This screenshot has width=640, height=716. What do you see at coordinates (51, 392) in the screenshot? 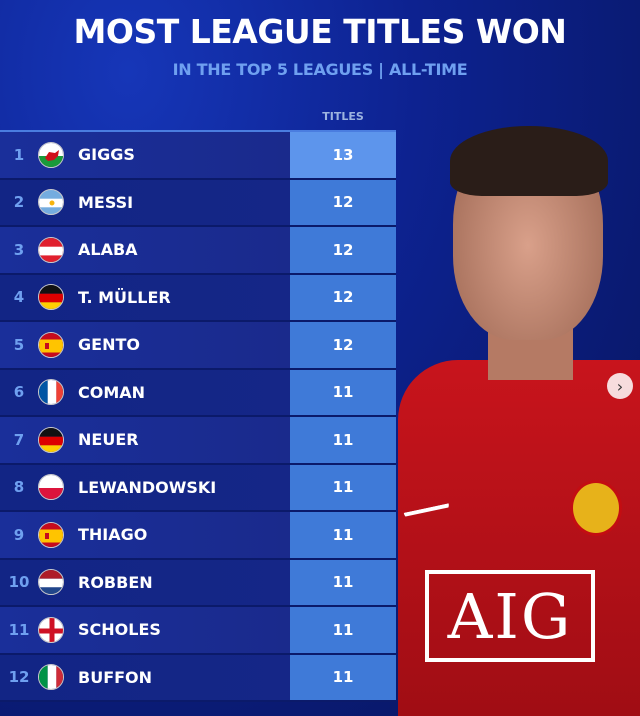
I see `france-flag-icon` at bounding box center [51, 392].